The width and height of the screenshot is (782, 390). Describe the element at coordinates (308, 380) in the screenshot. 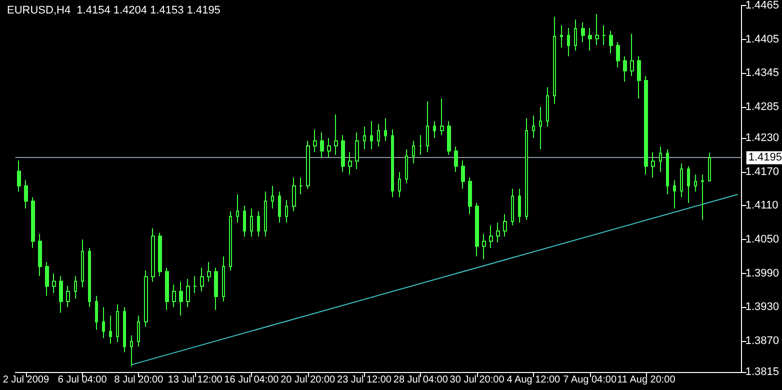

I see `x-tick-label: 20 Jul 20:00` at that location.